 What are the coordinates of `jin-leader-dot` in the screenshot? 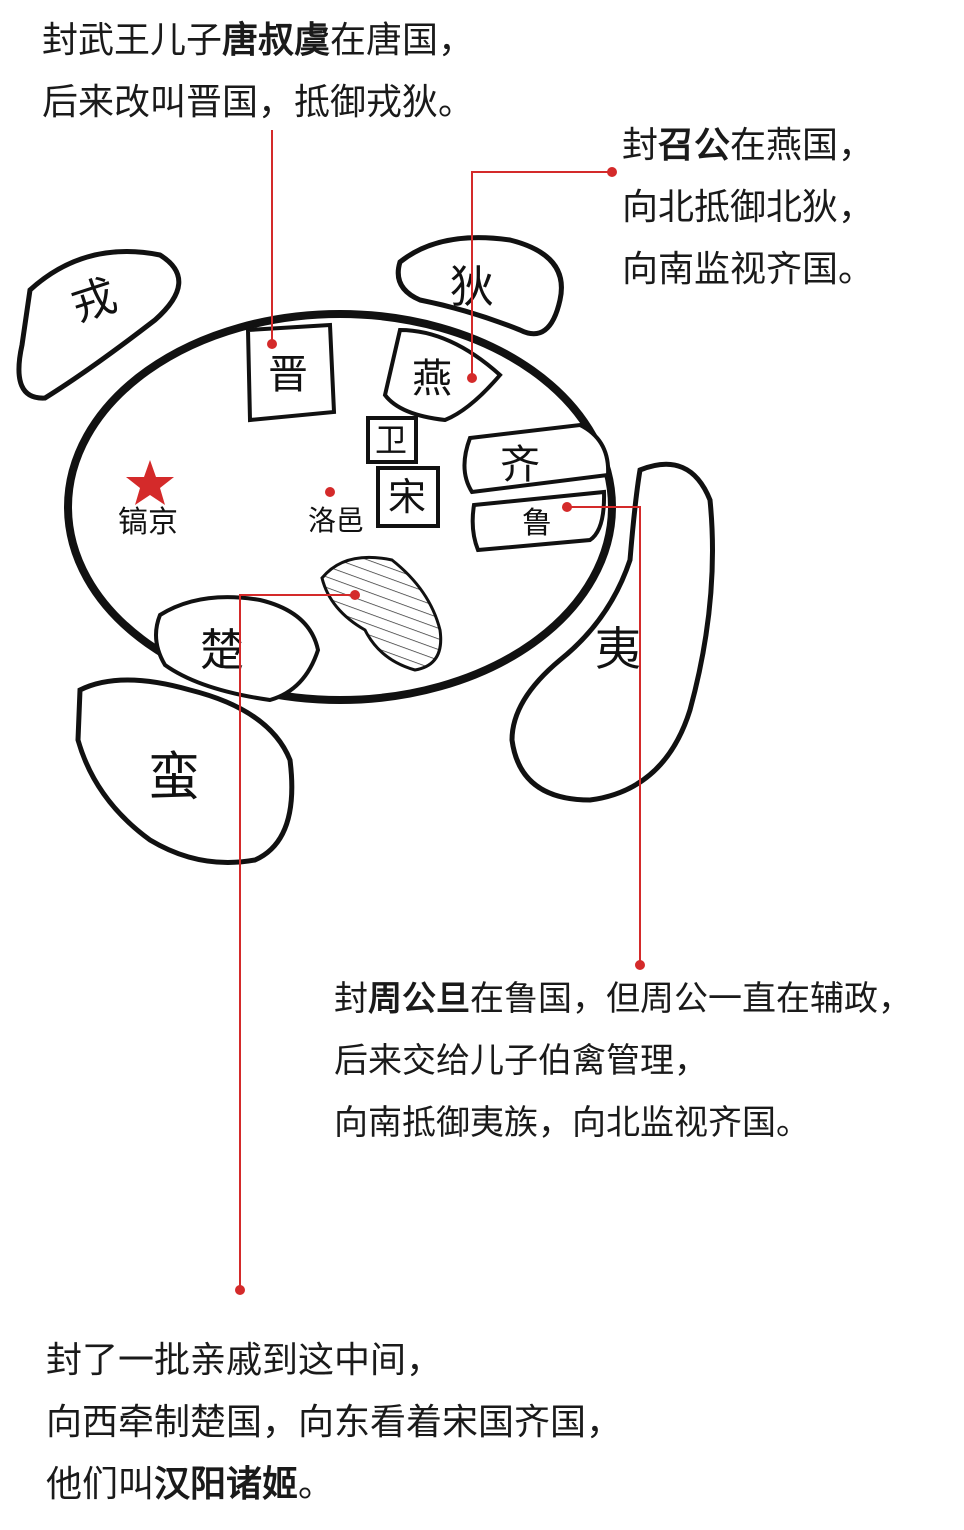 It's located at (272, 344).